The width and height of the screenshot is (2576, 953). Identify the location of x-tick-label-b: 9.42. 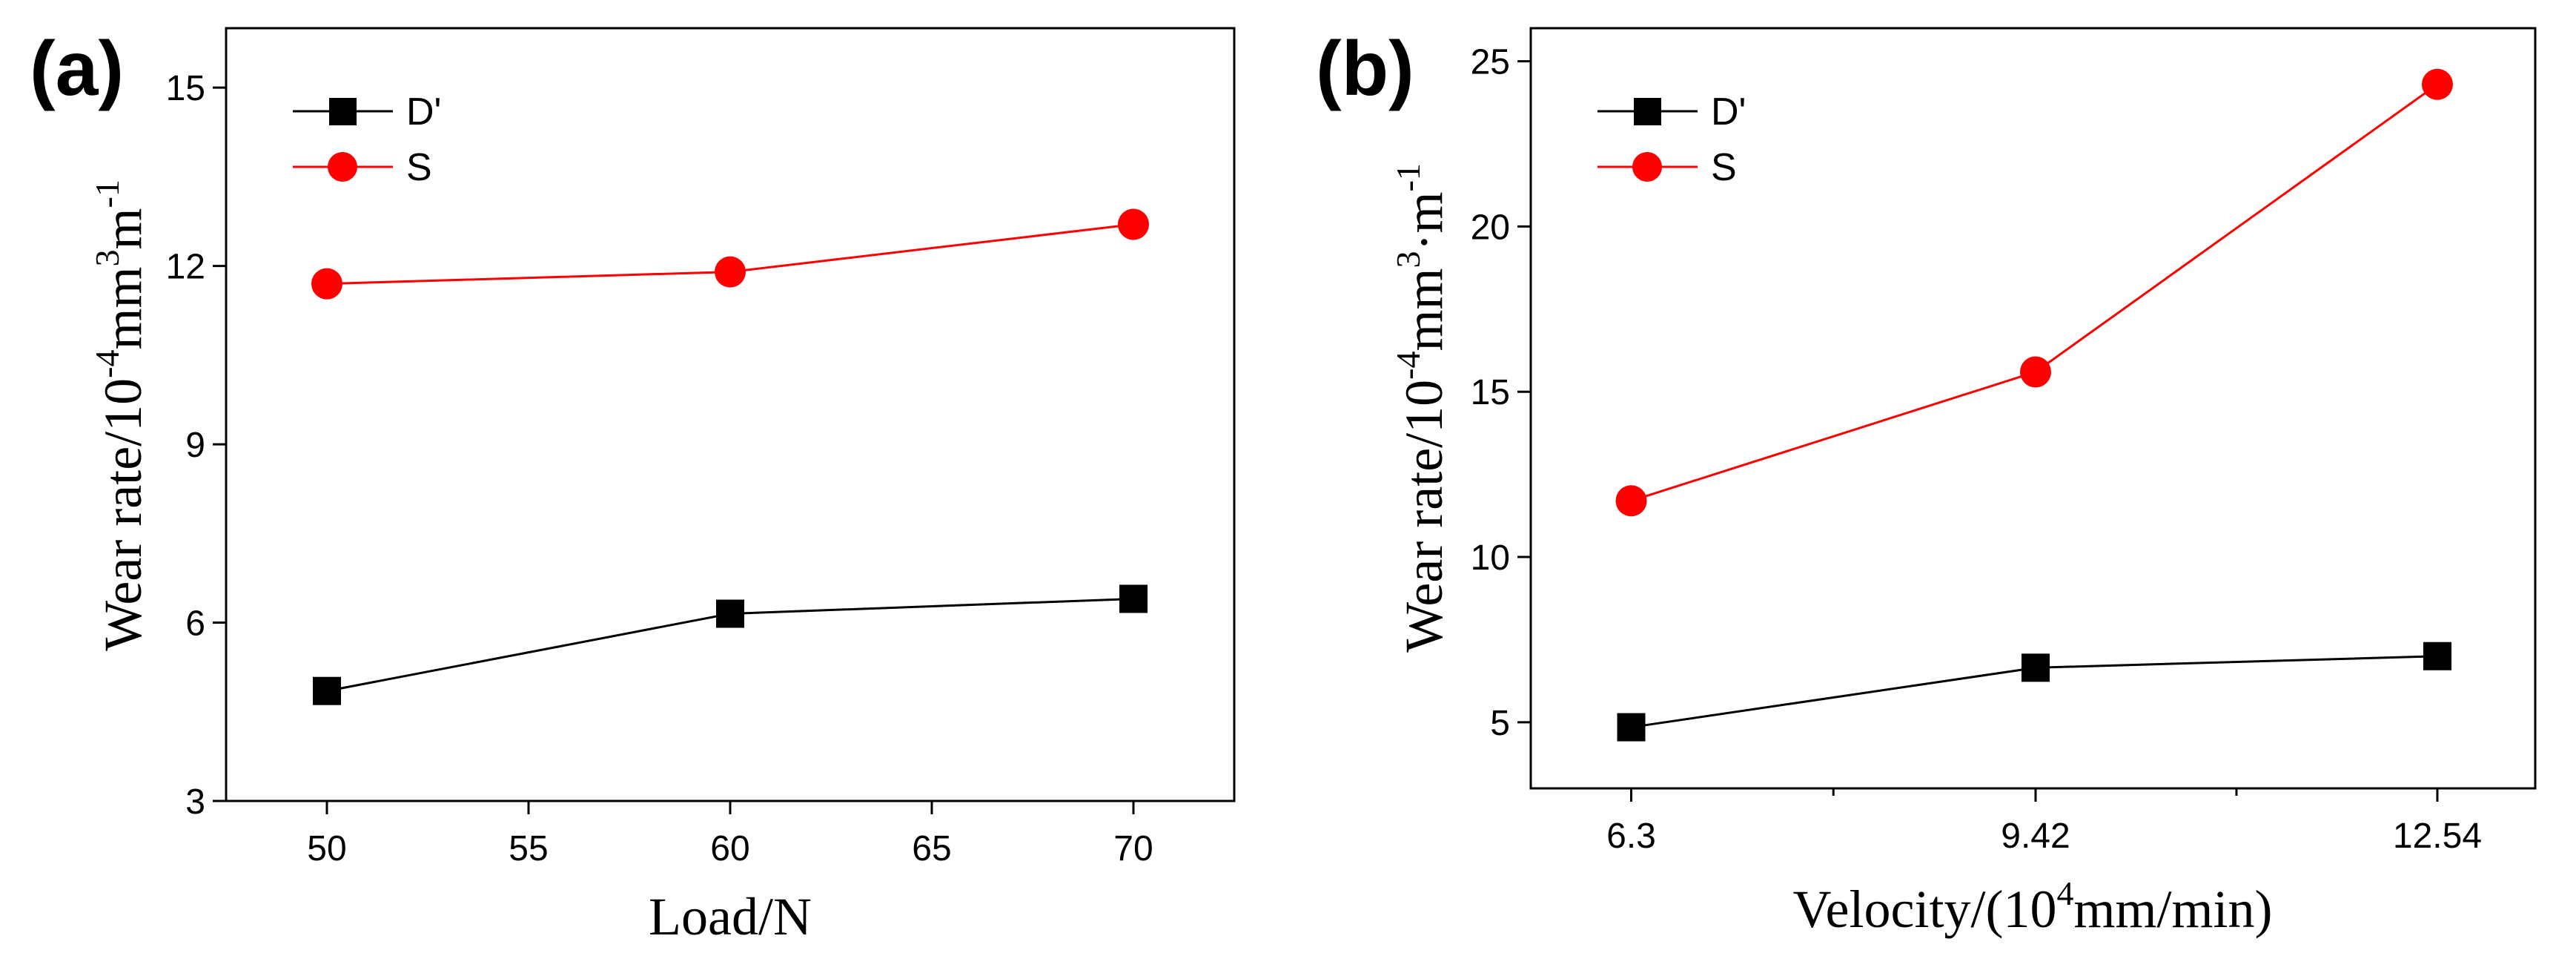
(2035, 836).